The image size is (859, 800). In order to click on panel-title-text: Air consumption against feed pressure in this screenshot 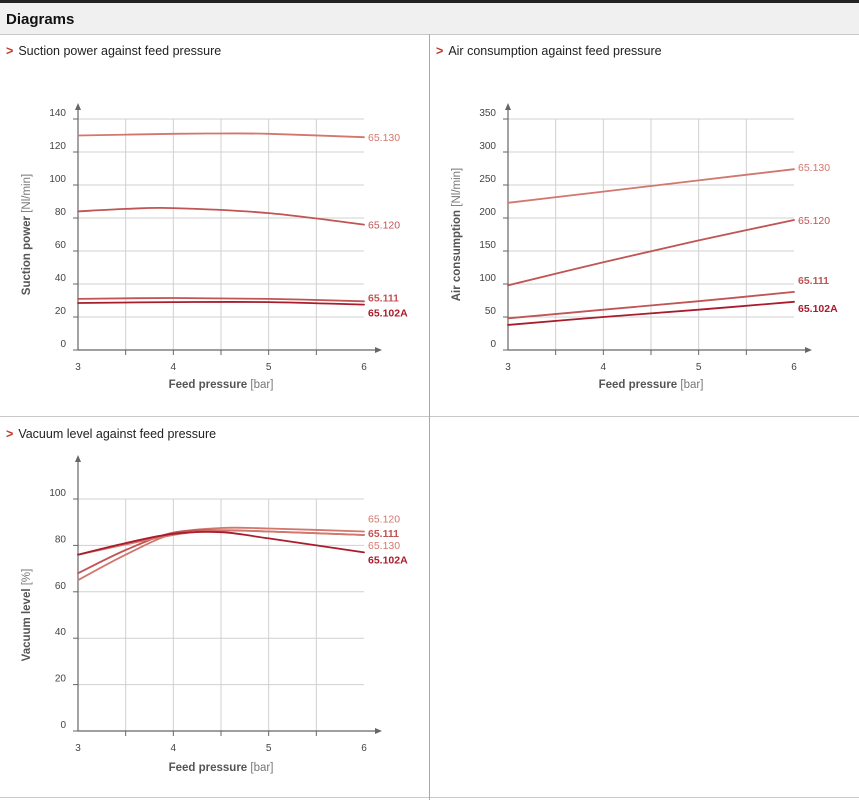, I will do `click(555, 51)`.